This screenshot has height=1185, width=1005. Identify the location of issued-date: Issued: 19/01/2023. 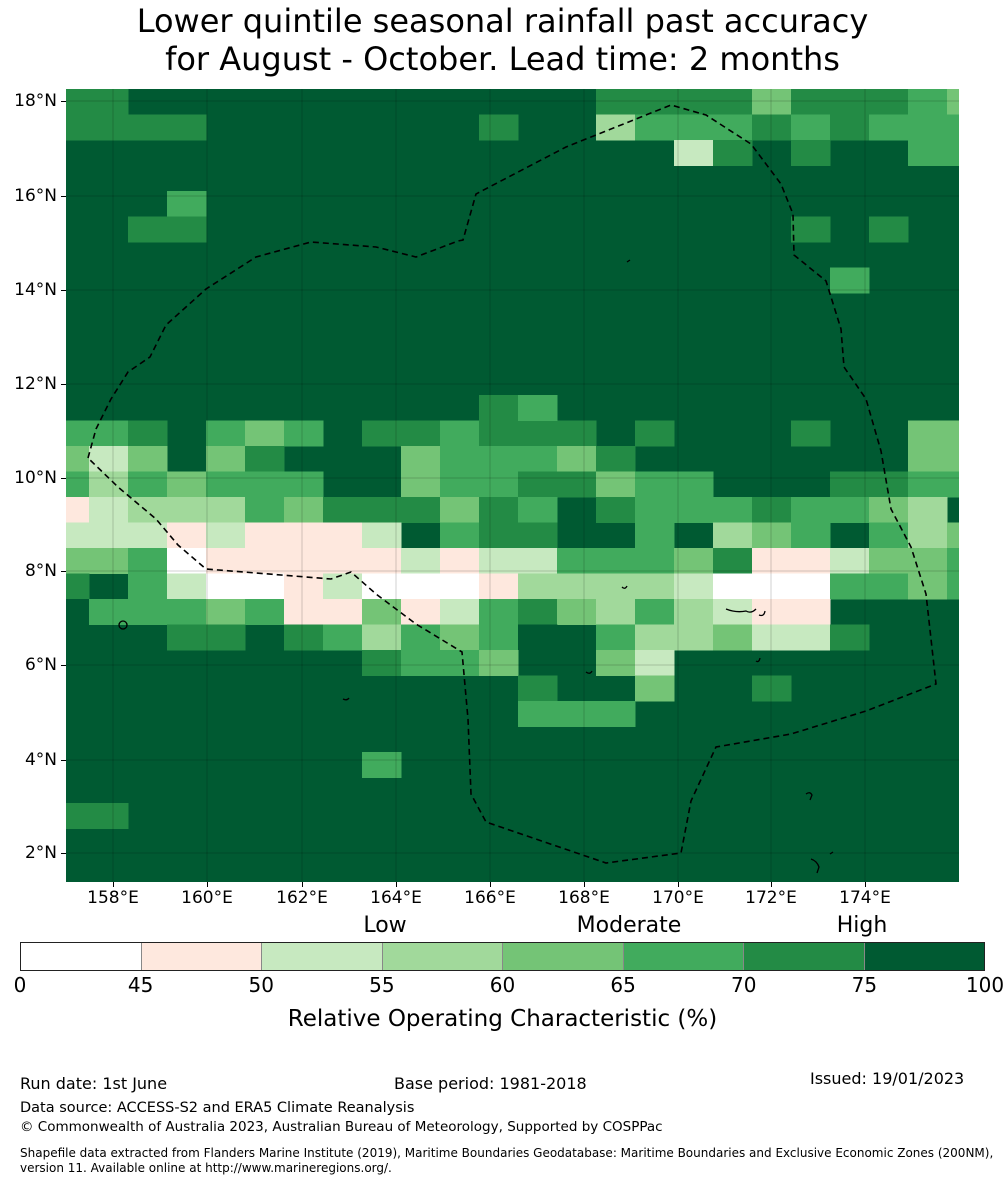
(887, 1078).